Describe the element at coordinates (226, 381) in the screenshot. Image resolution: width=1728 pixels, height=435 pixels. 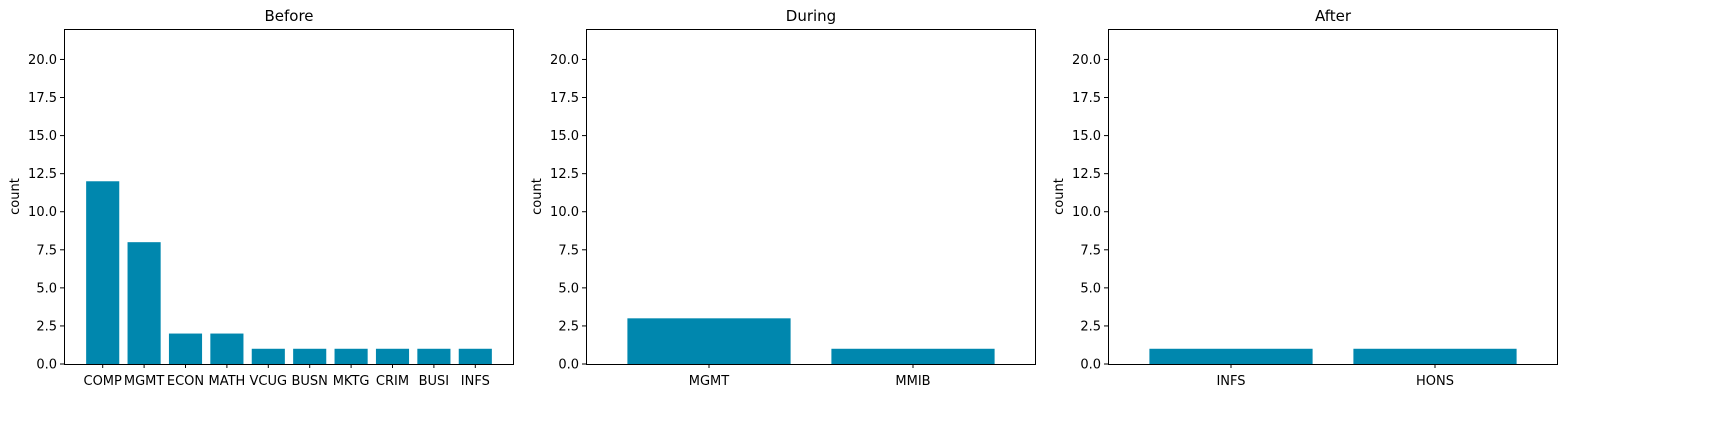
I see `x-tick-label: MATH` at that location.